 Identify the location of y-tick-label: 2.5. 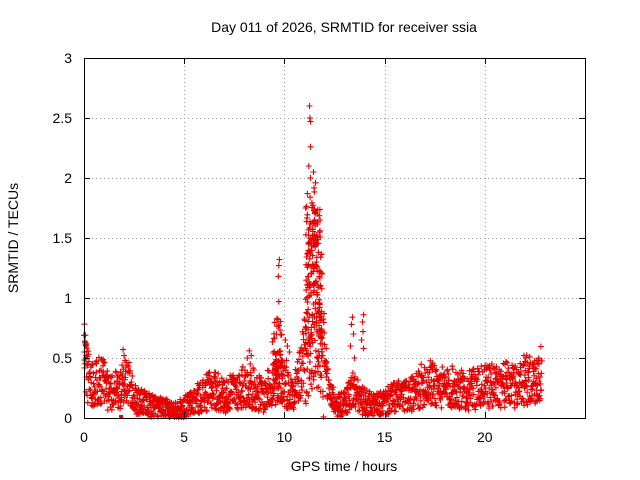
(63, 118).